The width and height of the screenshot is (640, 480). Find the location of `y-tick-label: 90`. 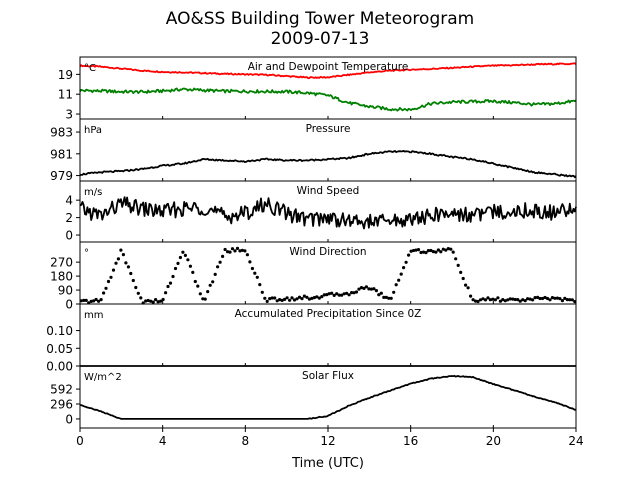

y-tick-label: 90 is located at coordinates (65, 291).